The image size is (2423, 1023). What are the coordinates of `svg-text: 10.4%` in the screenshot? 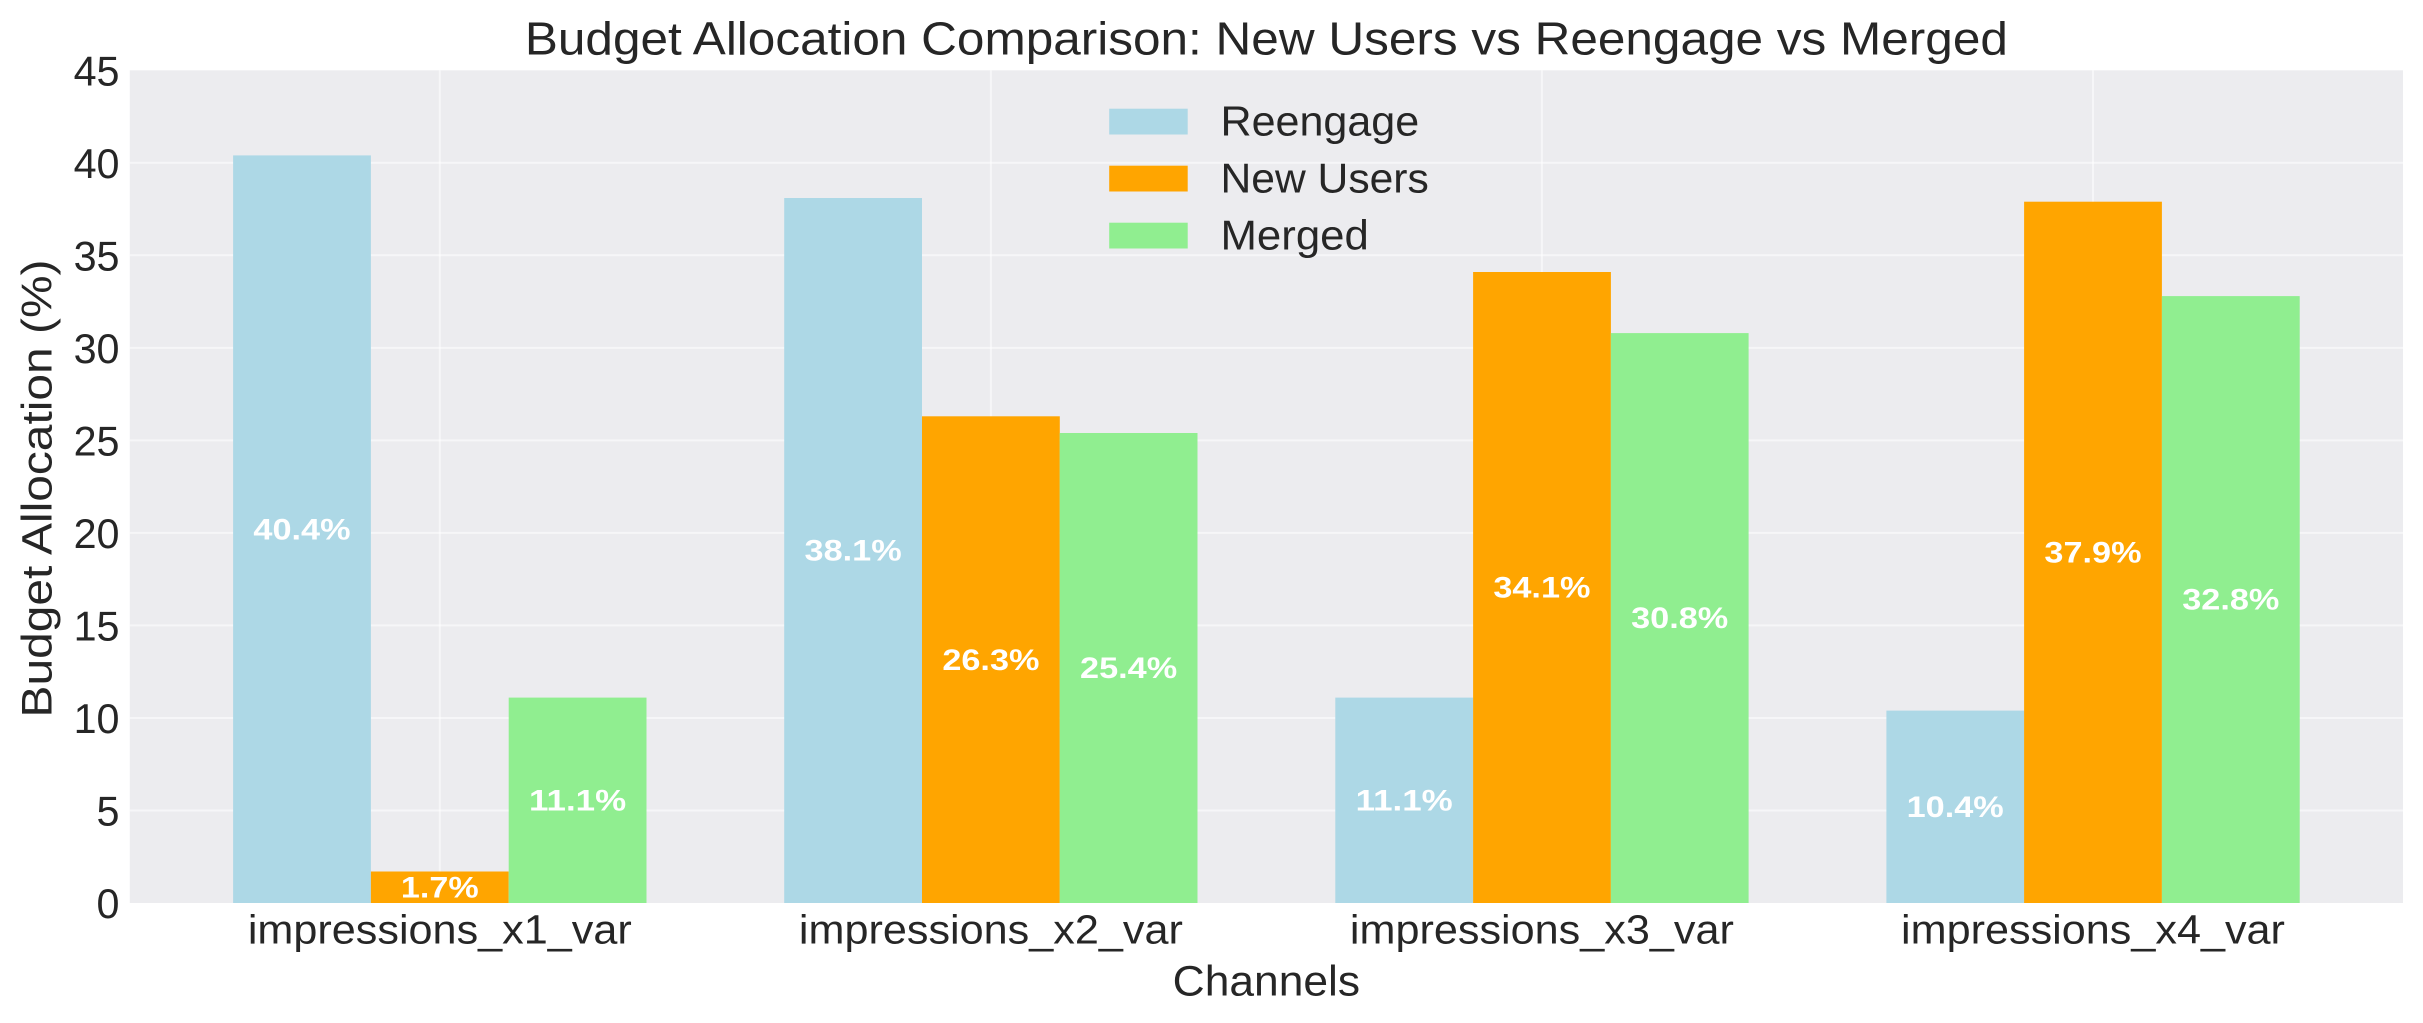 It's located at (1955, 807).